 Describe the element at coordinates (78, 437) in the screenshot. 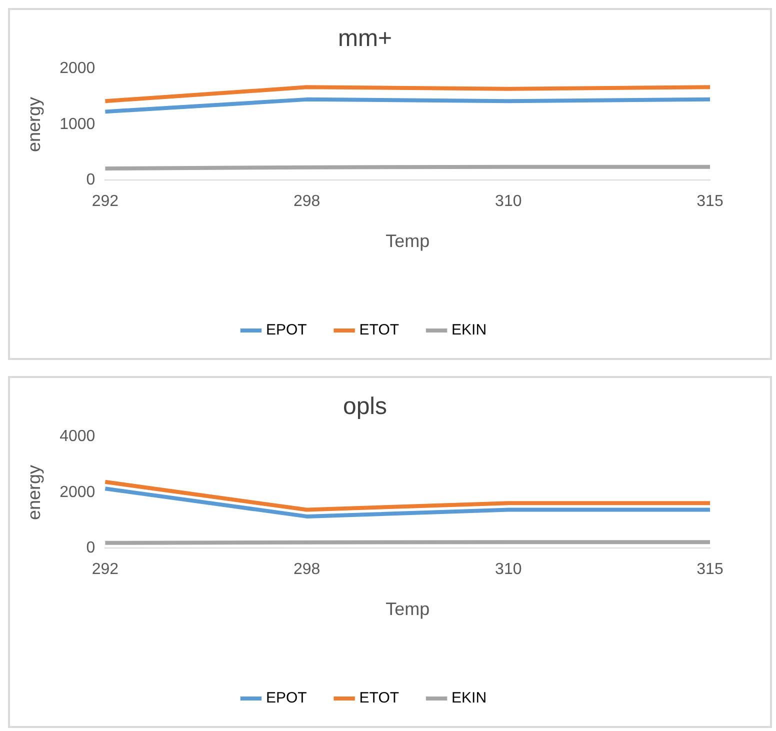

I see `y-tick-label: 4000` at that location.